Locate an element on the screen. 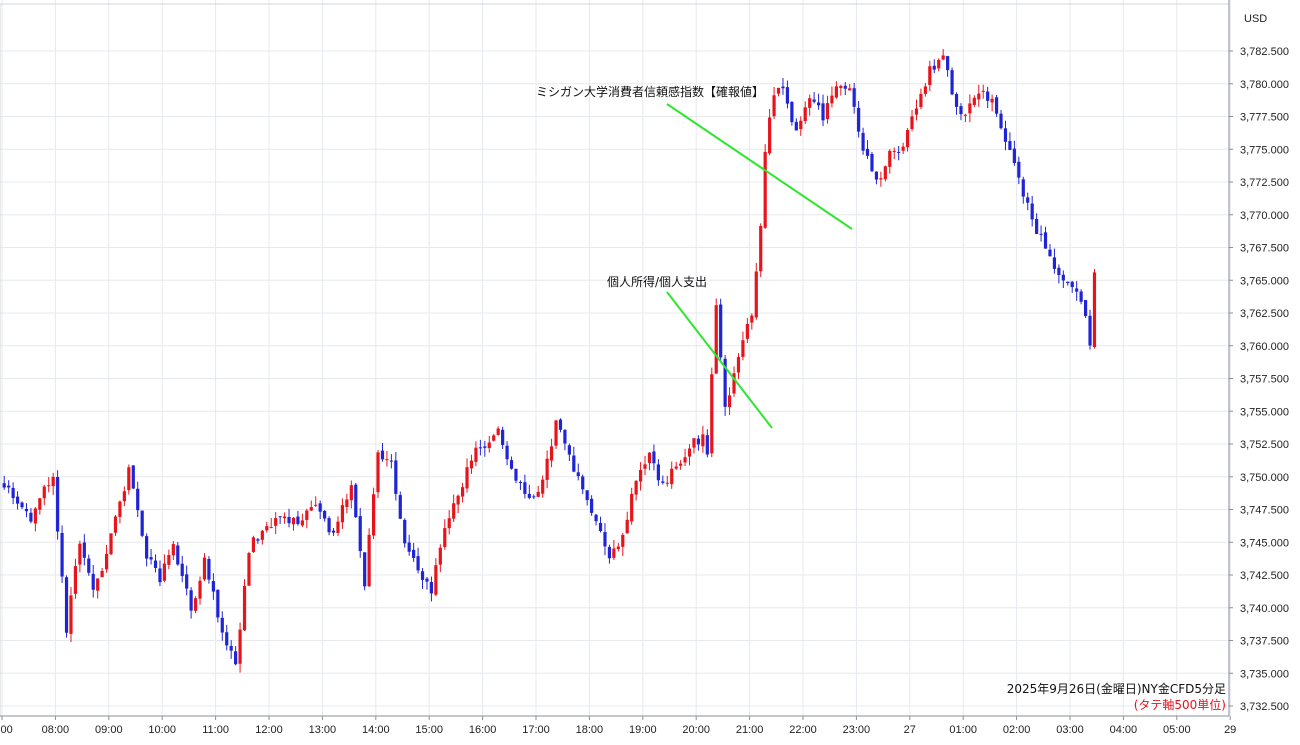 Image resolution: width=1300 pixels, height=745 pixels. annotation-income-label: 個人所得/個人支出 is located at coordinates (657, 281).